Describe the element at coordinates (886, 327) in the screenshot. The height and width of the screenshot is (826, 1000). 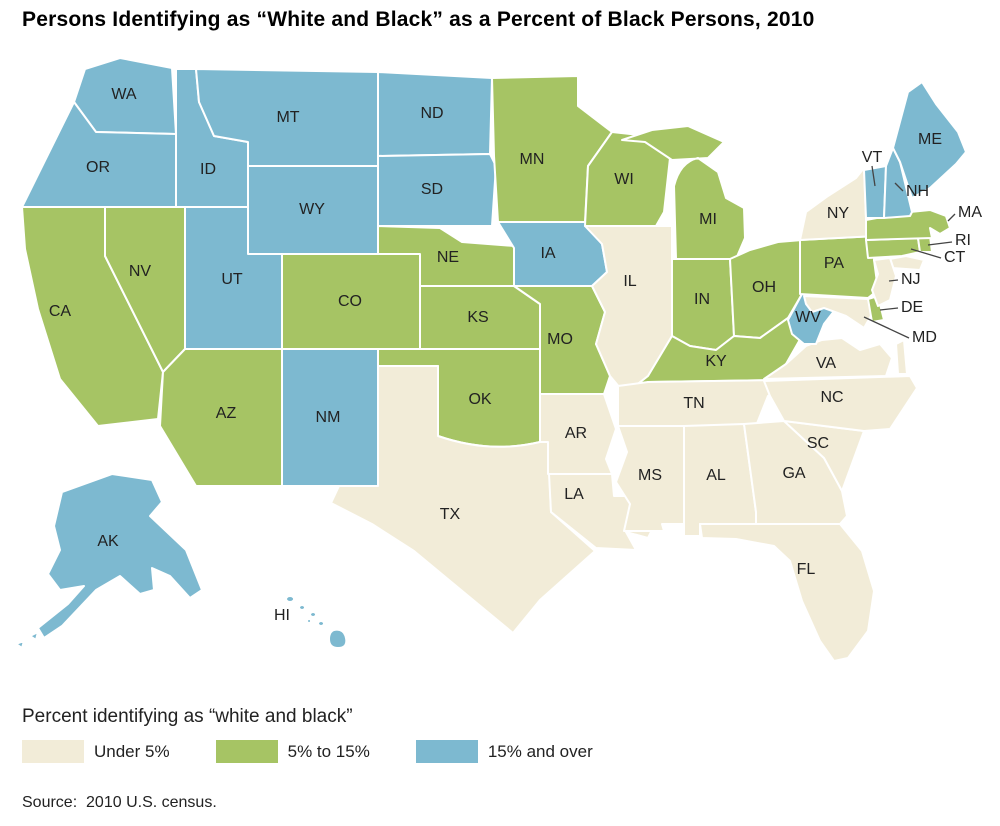
I see `callout-line-MD` at that location.